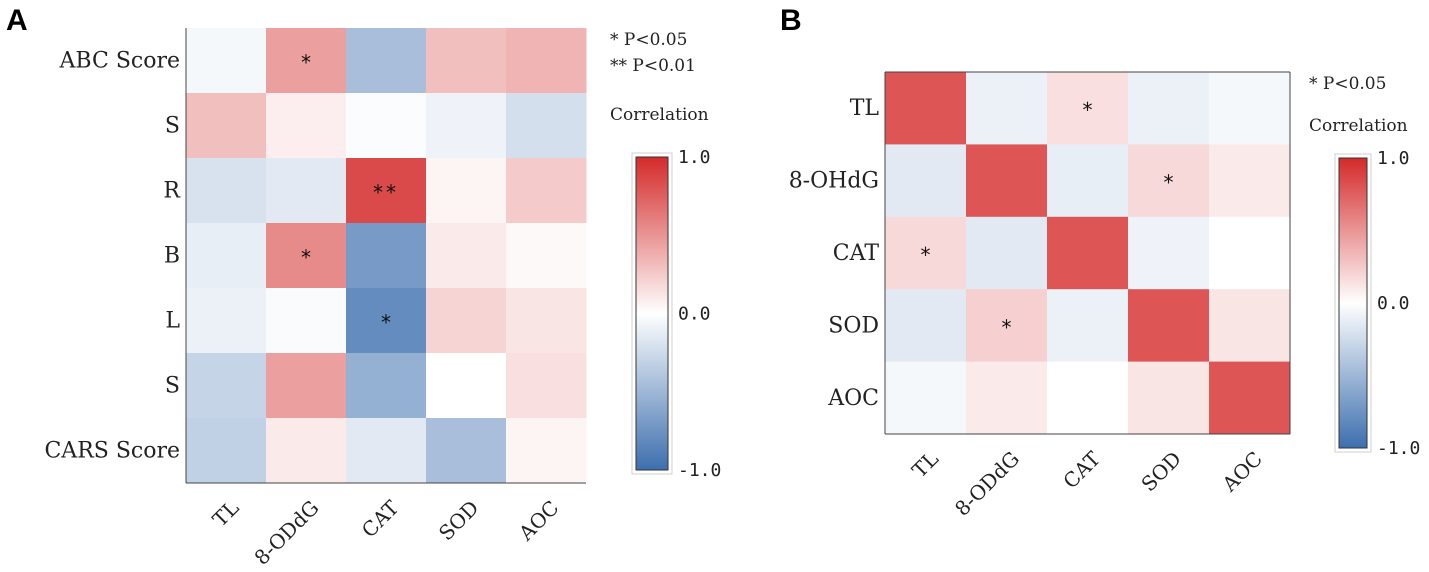  I want to click on significance-note: ** P<0.01, so click(653, 66).